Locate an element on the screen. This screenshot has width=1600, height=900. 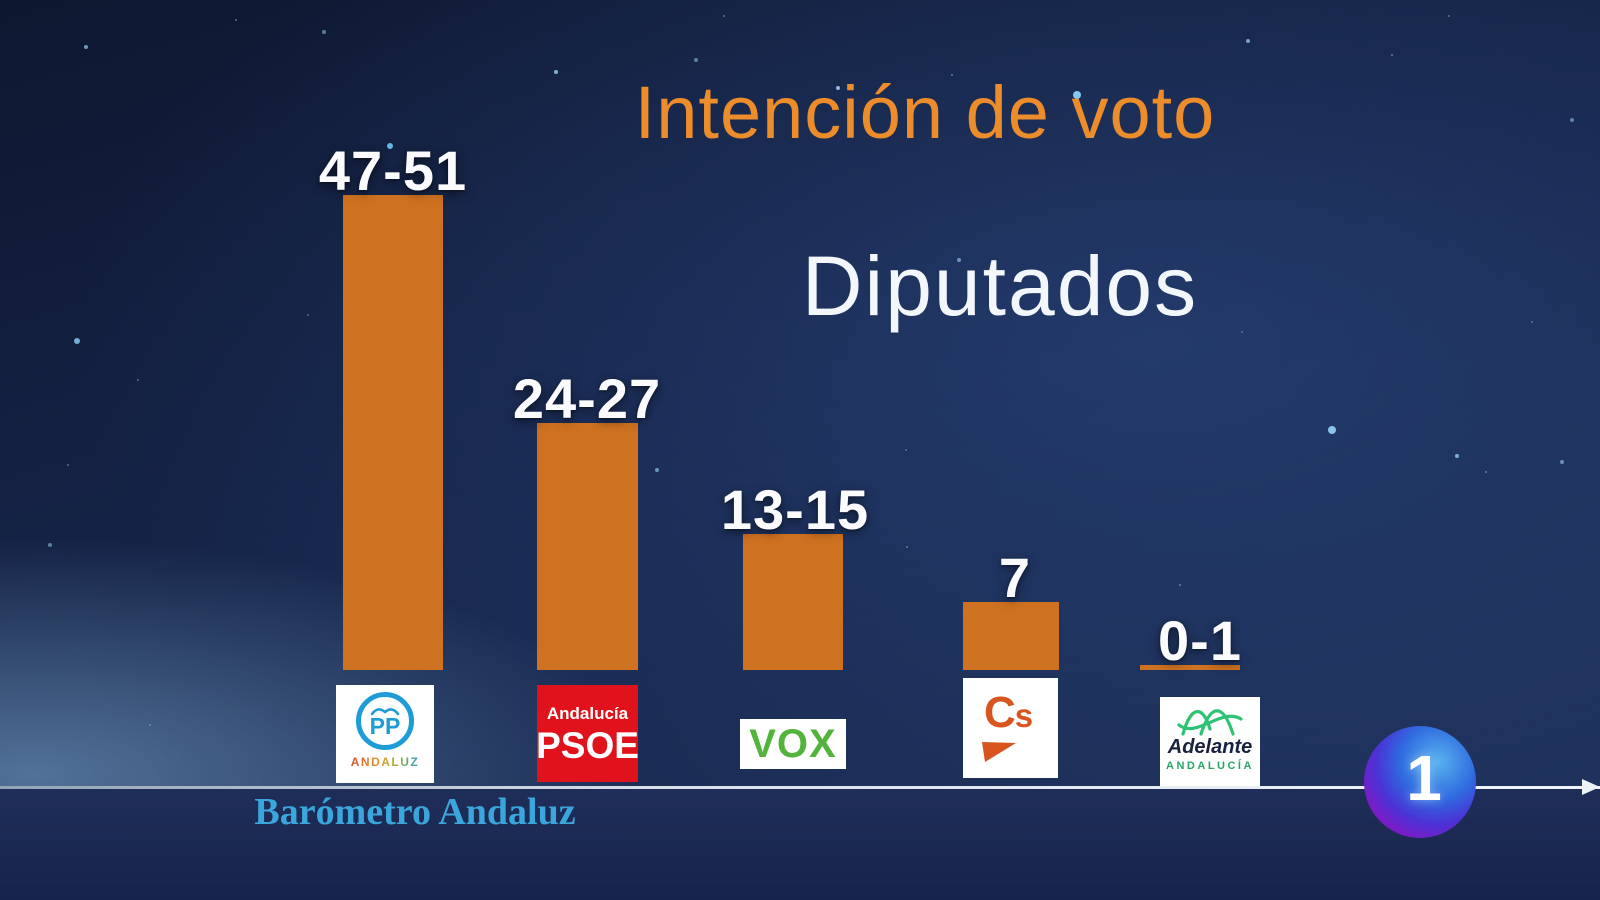
bar-cs is located at coordinates (1011, 636).